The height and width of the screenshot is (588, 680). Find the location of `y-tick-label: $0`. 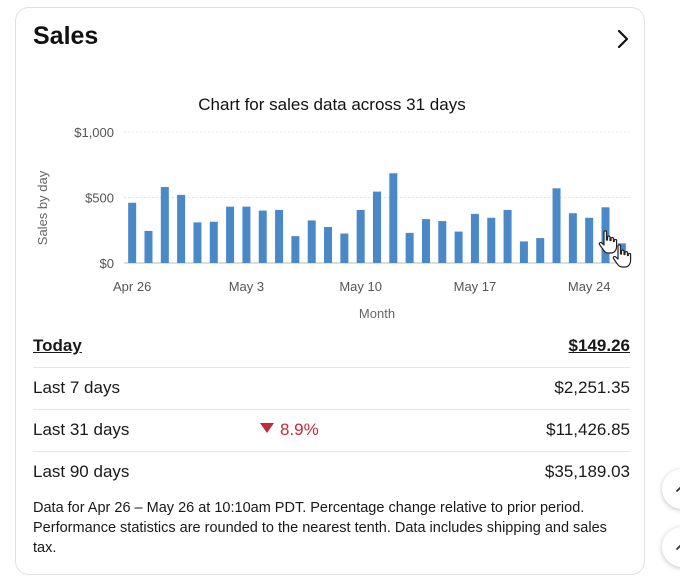

y-tick-label: $0 is located at coordinates (107, 263).